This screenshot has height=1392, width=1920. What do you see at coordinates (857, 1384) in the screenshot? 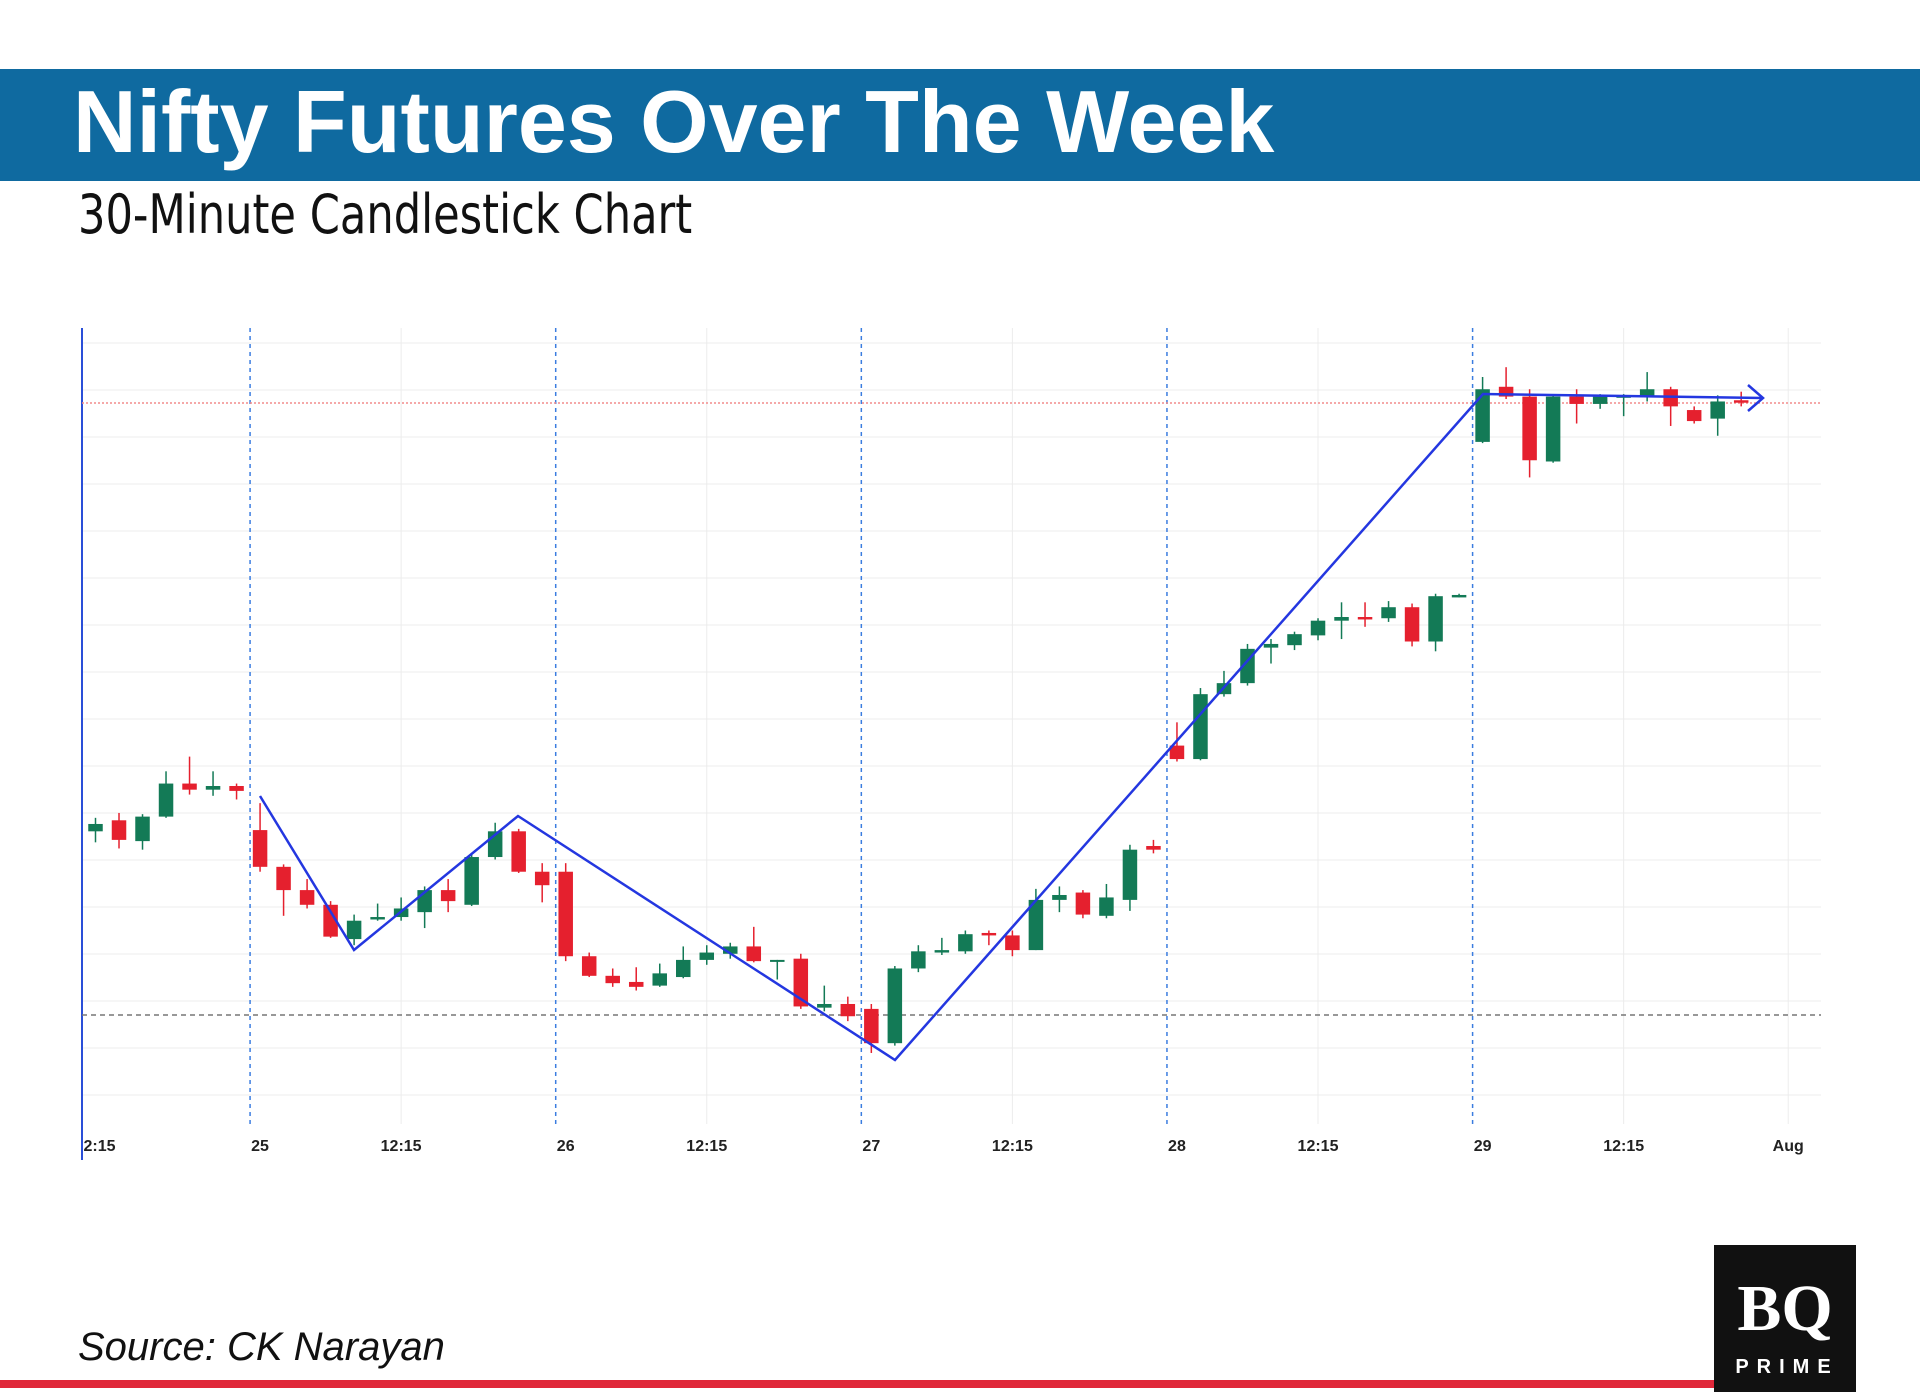
I see `bottom-rule` at bounding box center [857, 1384].